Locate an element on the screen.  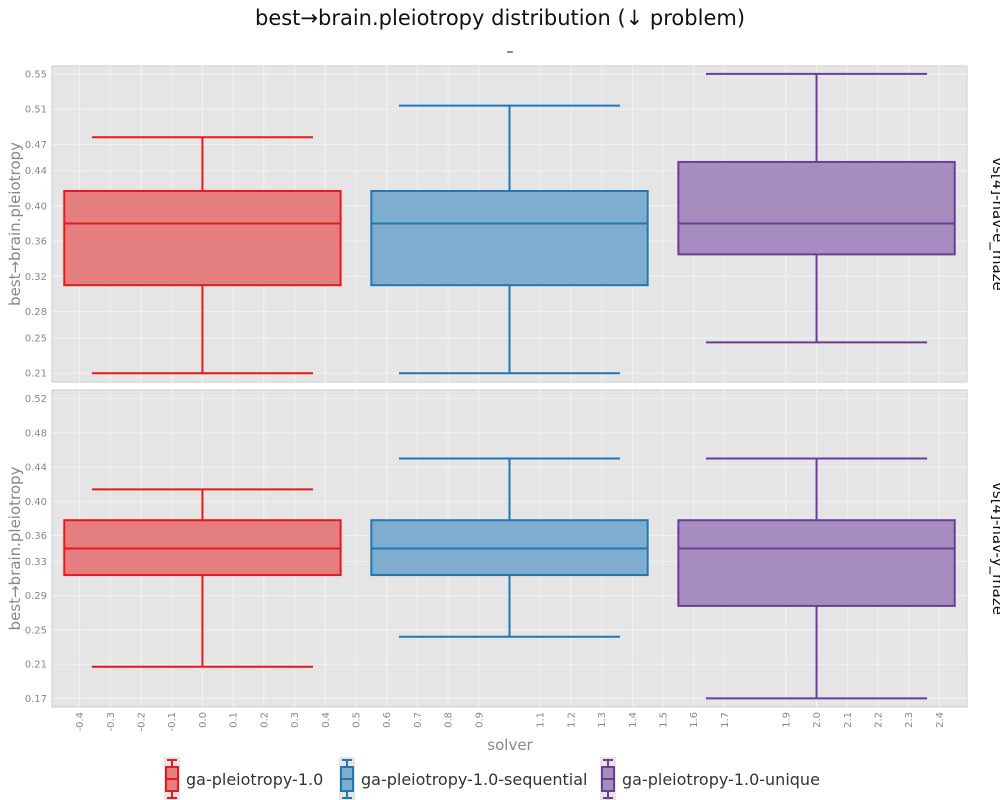
x-tick-label: 0.3 is located at coordinates (295, 720).